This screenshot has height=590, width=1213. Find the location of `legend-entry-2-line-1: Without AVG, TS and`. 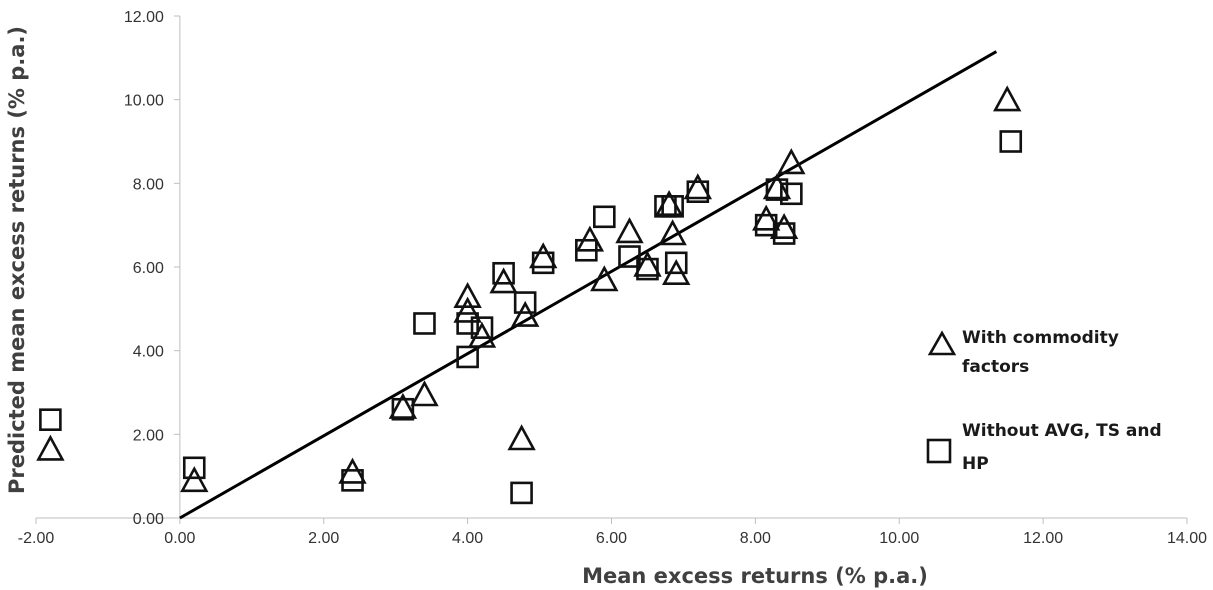

legend-entry-2-line-1: Without AVG, TS and is located at coordinates (1062, 431).